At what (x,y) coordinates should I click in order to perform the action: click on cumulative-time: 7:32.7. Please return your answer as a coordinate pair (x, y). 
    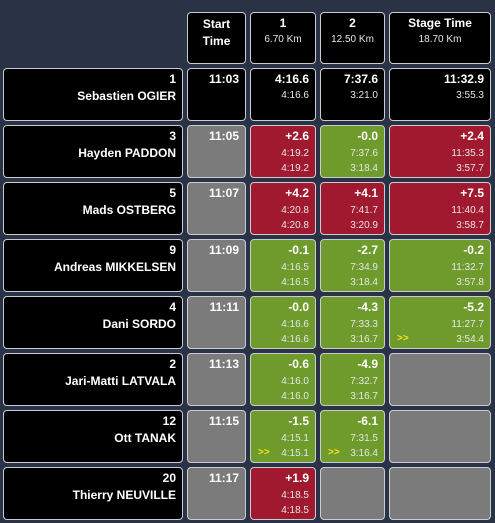
    Looking at the image, I should click on (364, 381).